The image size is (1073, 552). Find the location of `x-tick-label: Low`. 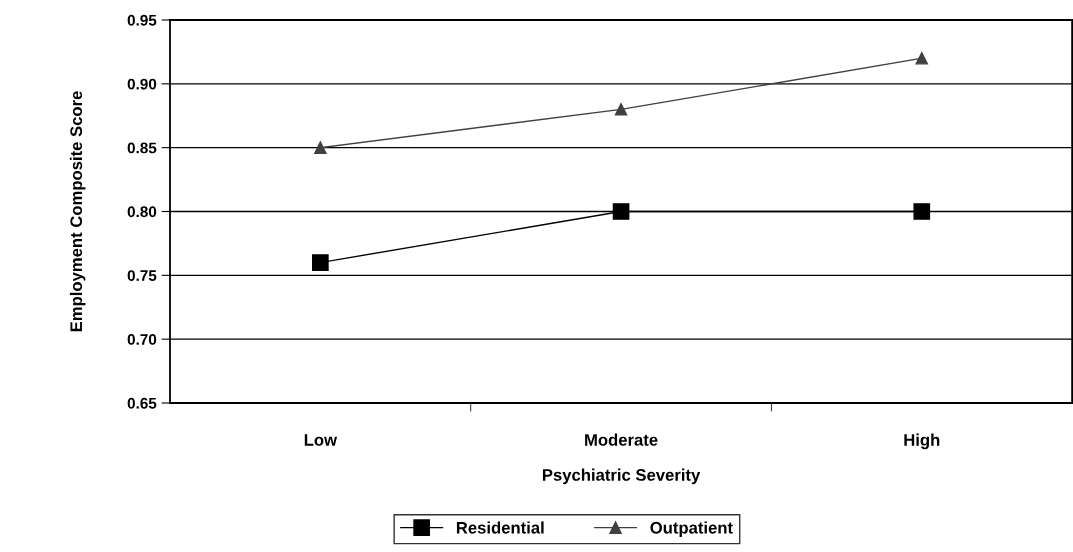

x-tick-label: Low is located at coordinates (321, 440).